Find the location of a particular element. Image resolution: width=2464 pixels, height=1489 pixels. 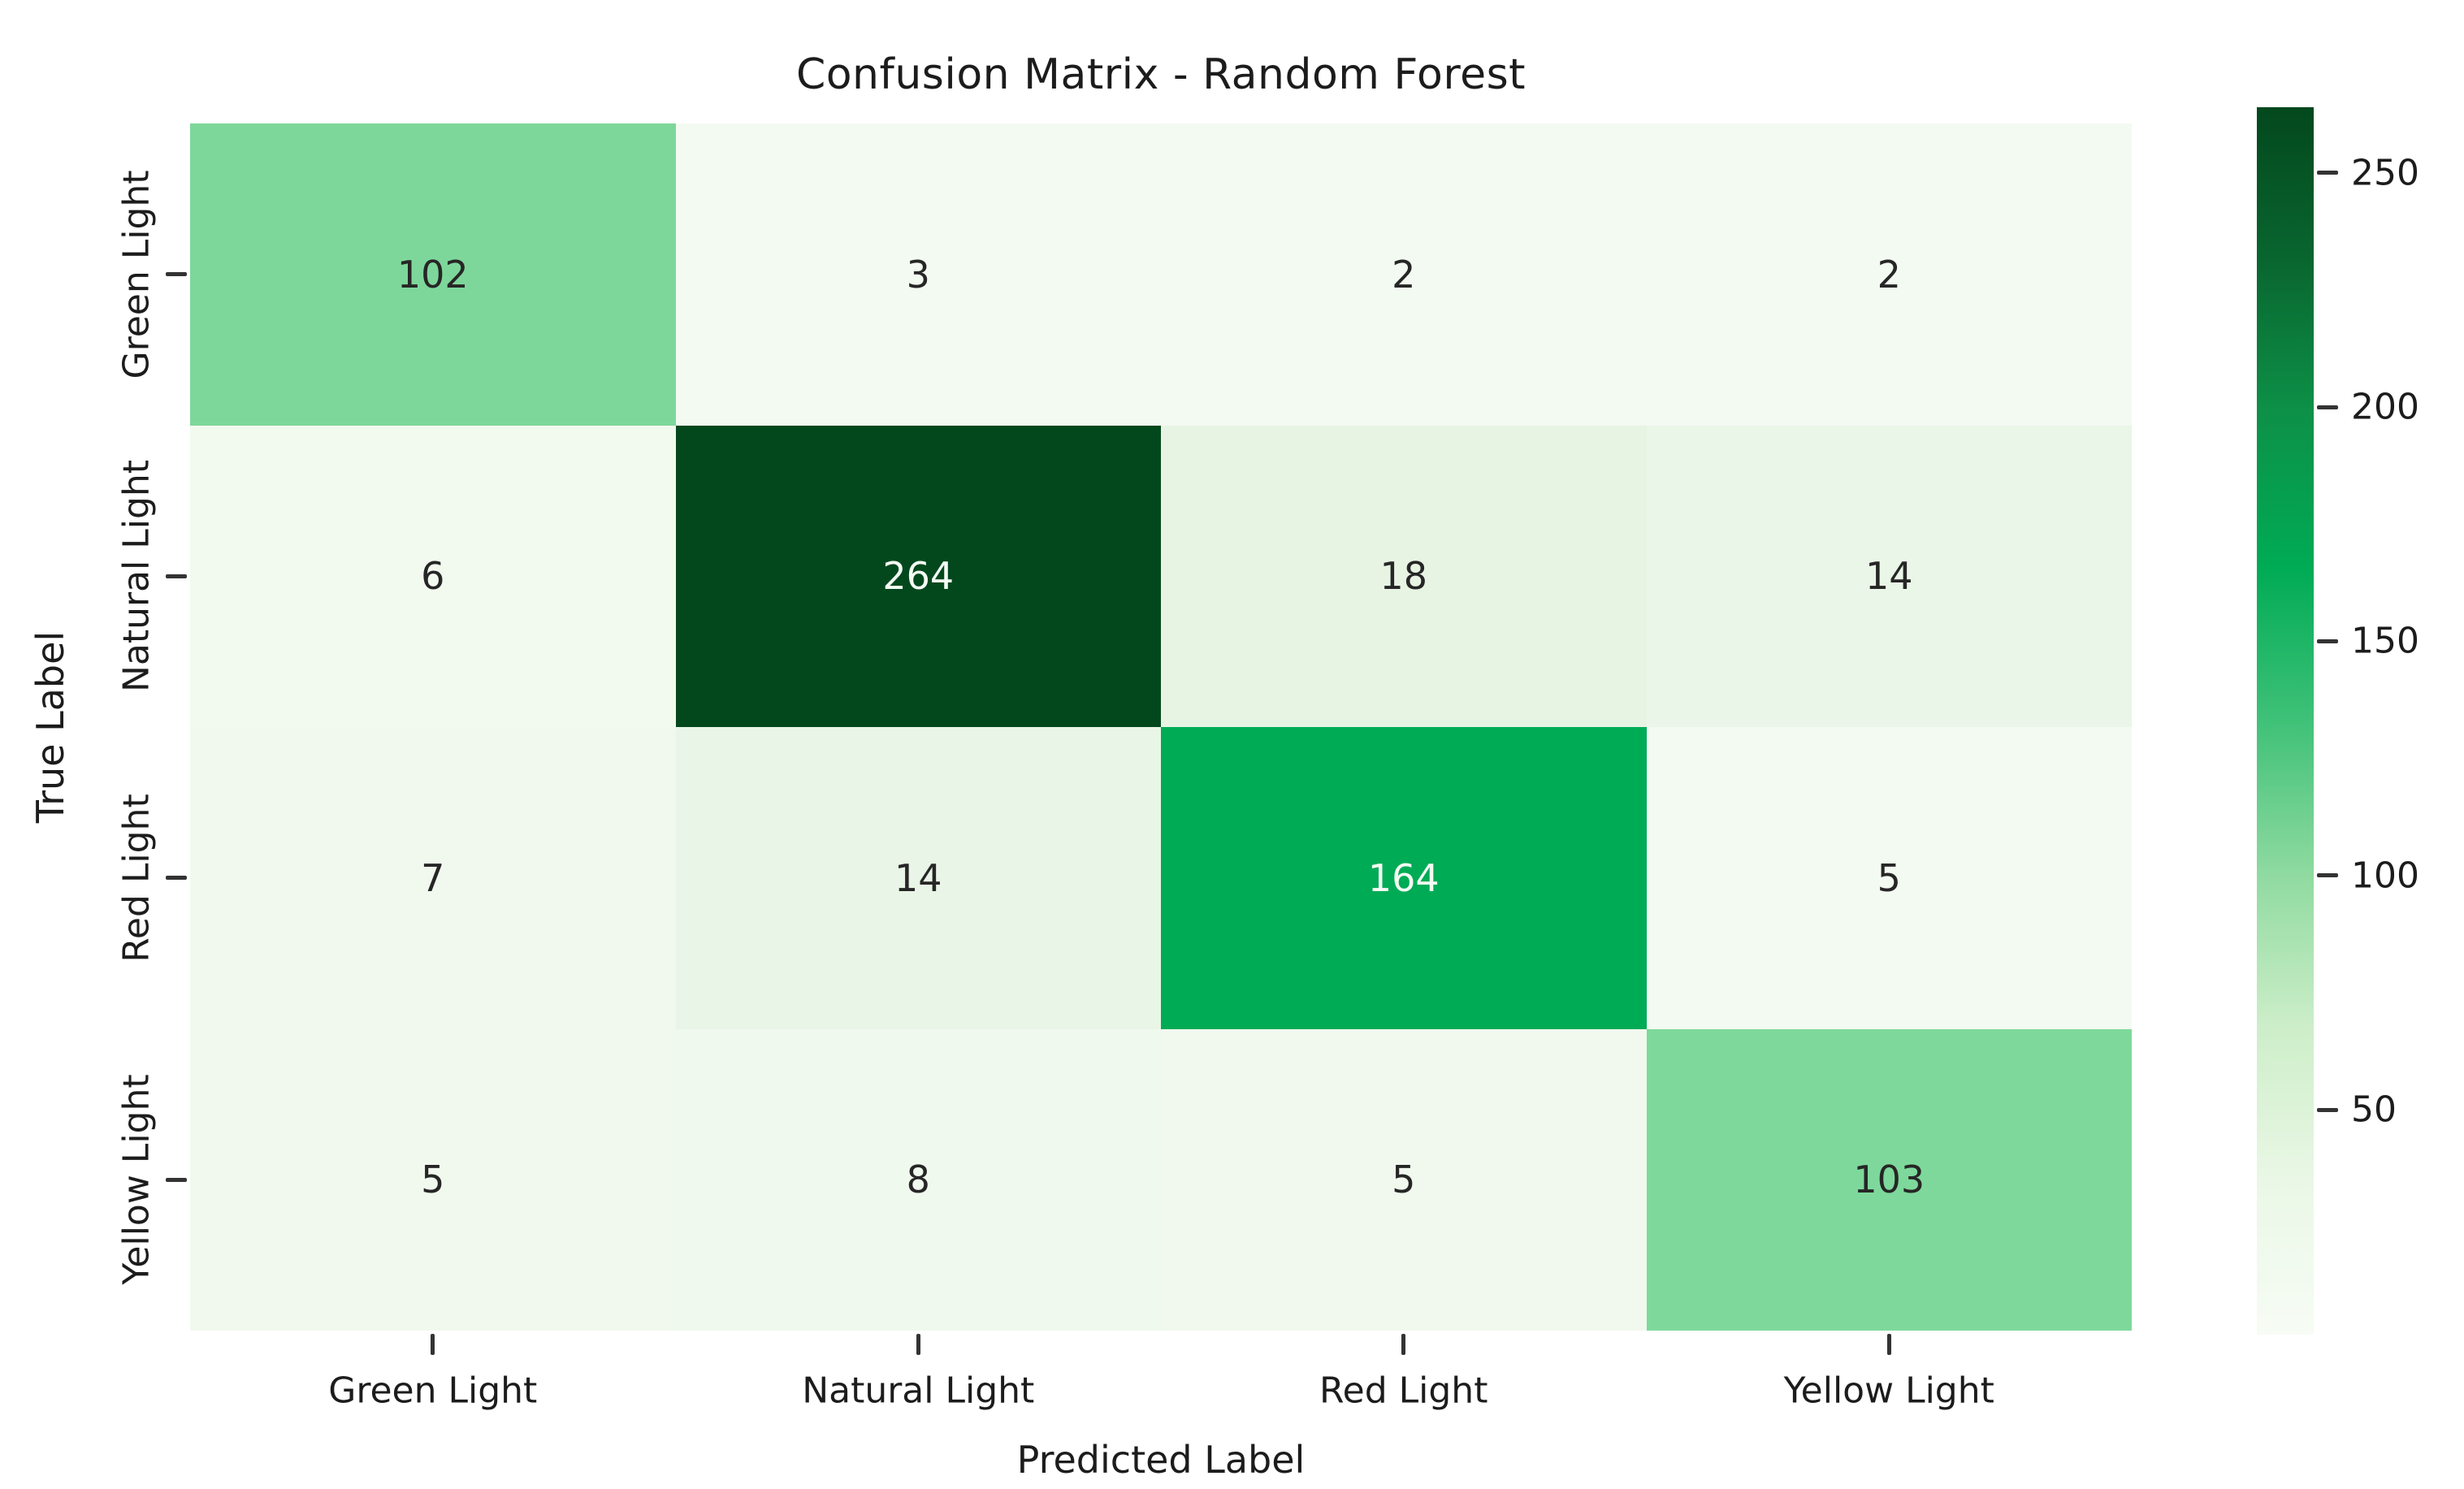

heatmap-cell-r2c3: 5 is located at coordinates (1889, 878).